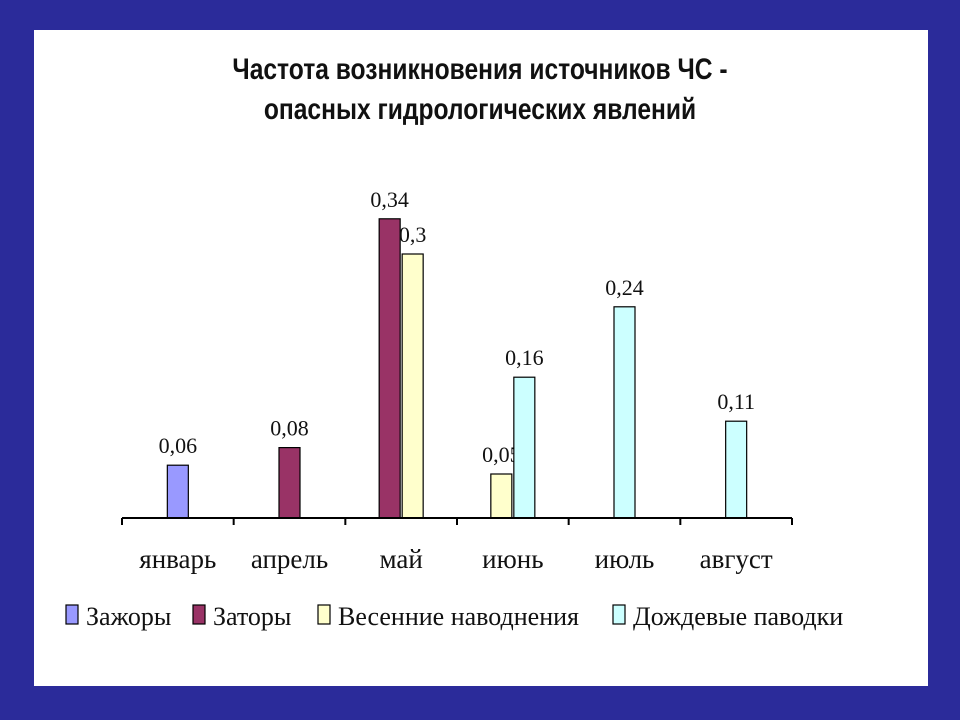 The height and width of the screenshot is (720, 960). What do you see at coordinates (389, 199) in the screenshot?
I see `data-label-2-3: 0,34` at bounding box center [389, 199].